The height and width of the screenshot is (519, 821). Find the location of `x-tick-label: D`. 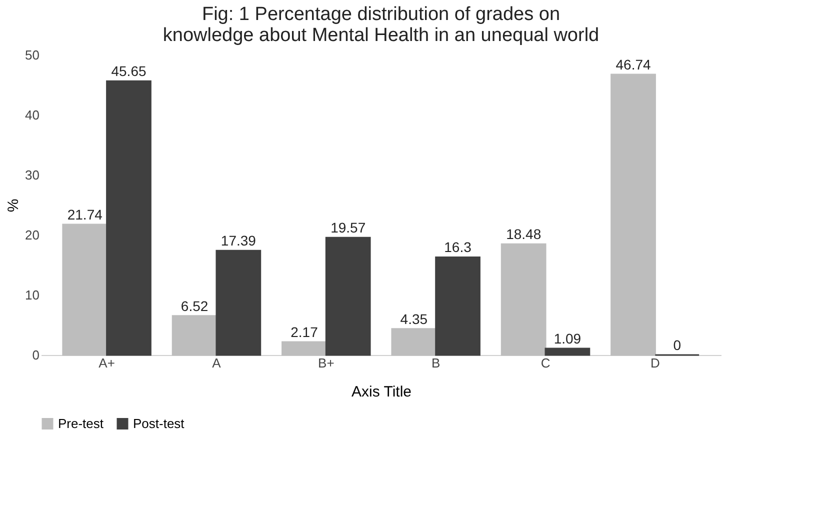

x-tick-label: D is located at coordinates (655, 363).